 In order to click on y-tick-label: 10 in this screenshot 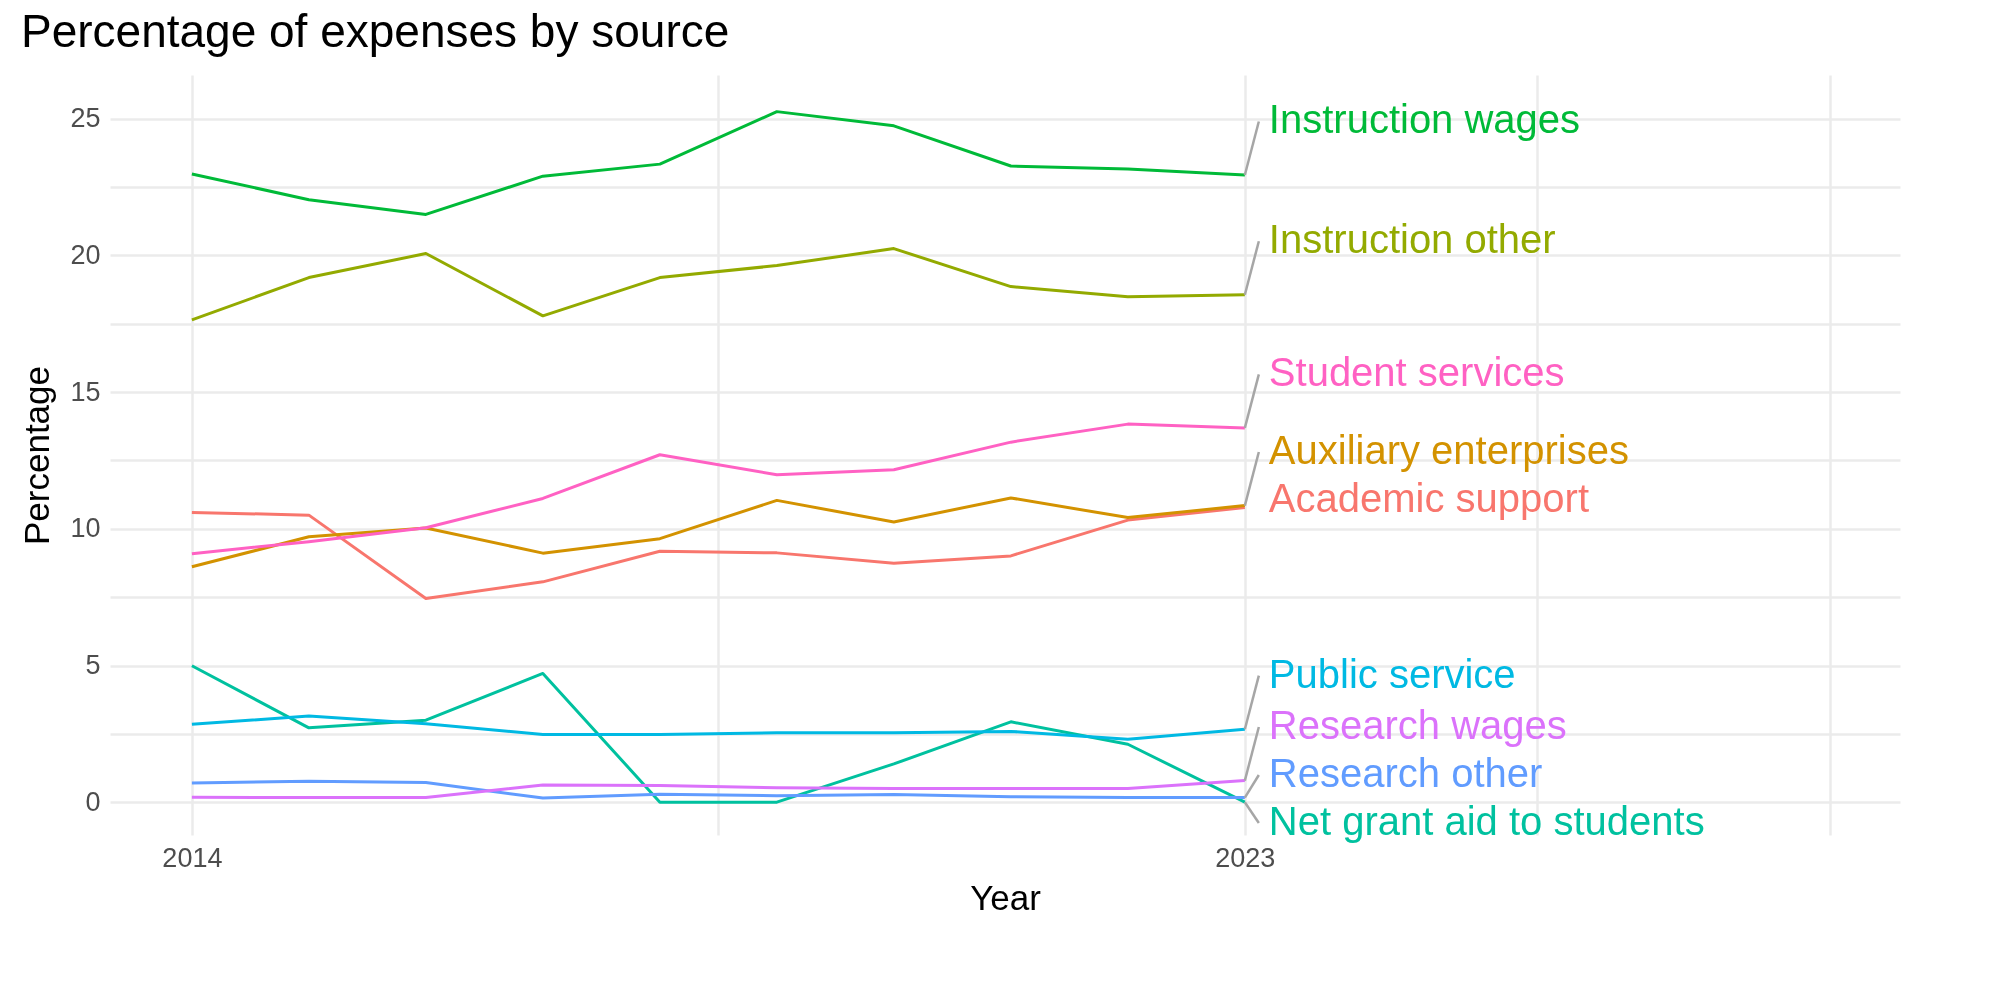, I will do `click(85, 528)`.